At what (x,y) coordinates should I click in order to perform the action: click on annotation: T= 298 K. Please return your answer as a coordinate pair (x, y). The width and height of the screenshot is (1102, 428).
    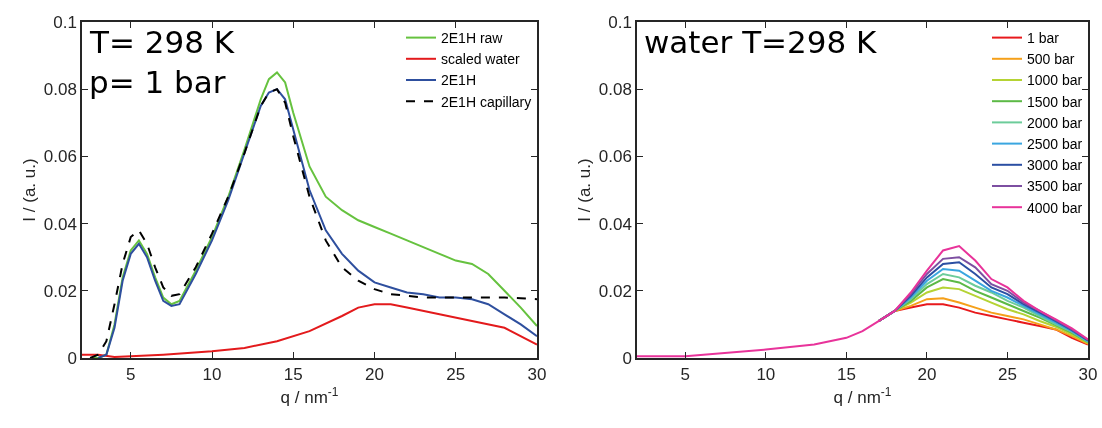
    Looking at the image, I should click on (162, 42).